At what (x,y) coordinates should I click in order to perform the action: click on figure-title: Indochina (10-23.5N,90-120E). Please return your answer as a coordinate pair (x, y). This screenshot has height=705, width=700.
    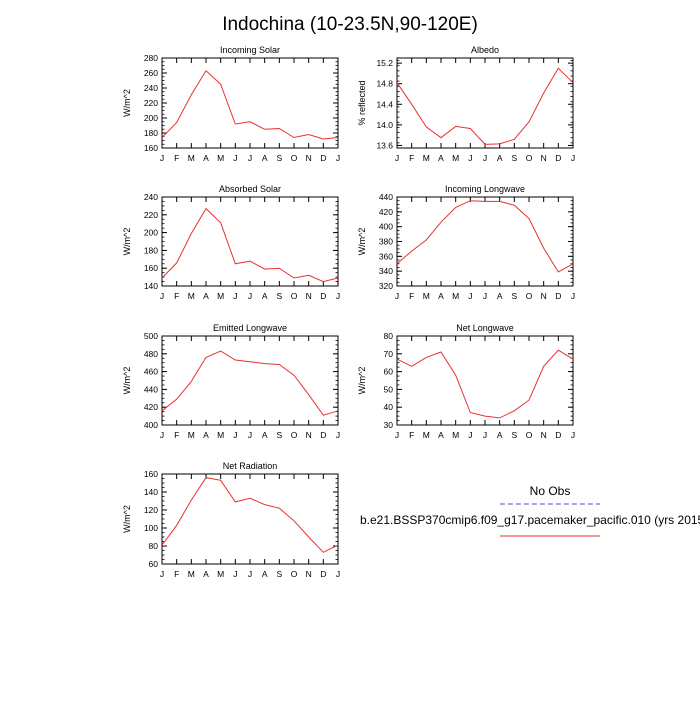
    Looking at the image, I should click on (350, 24).